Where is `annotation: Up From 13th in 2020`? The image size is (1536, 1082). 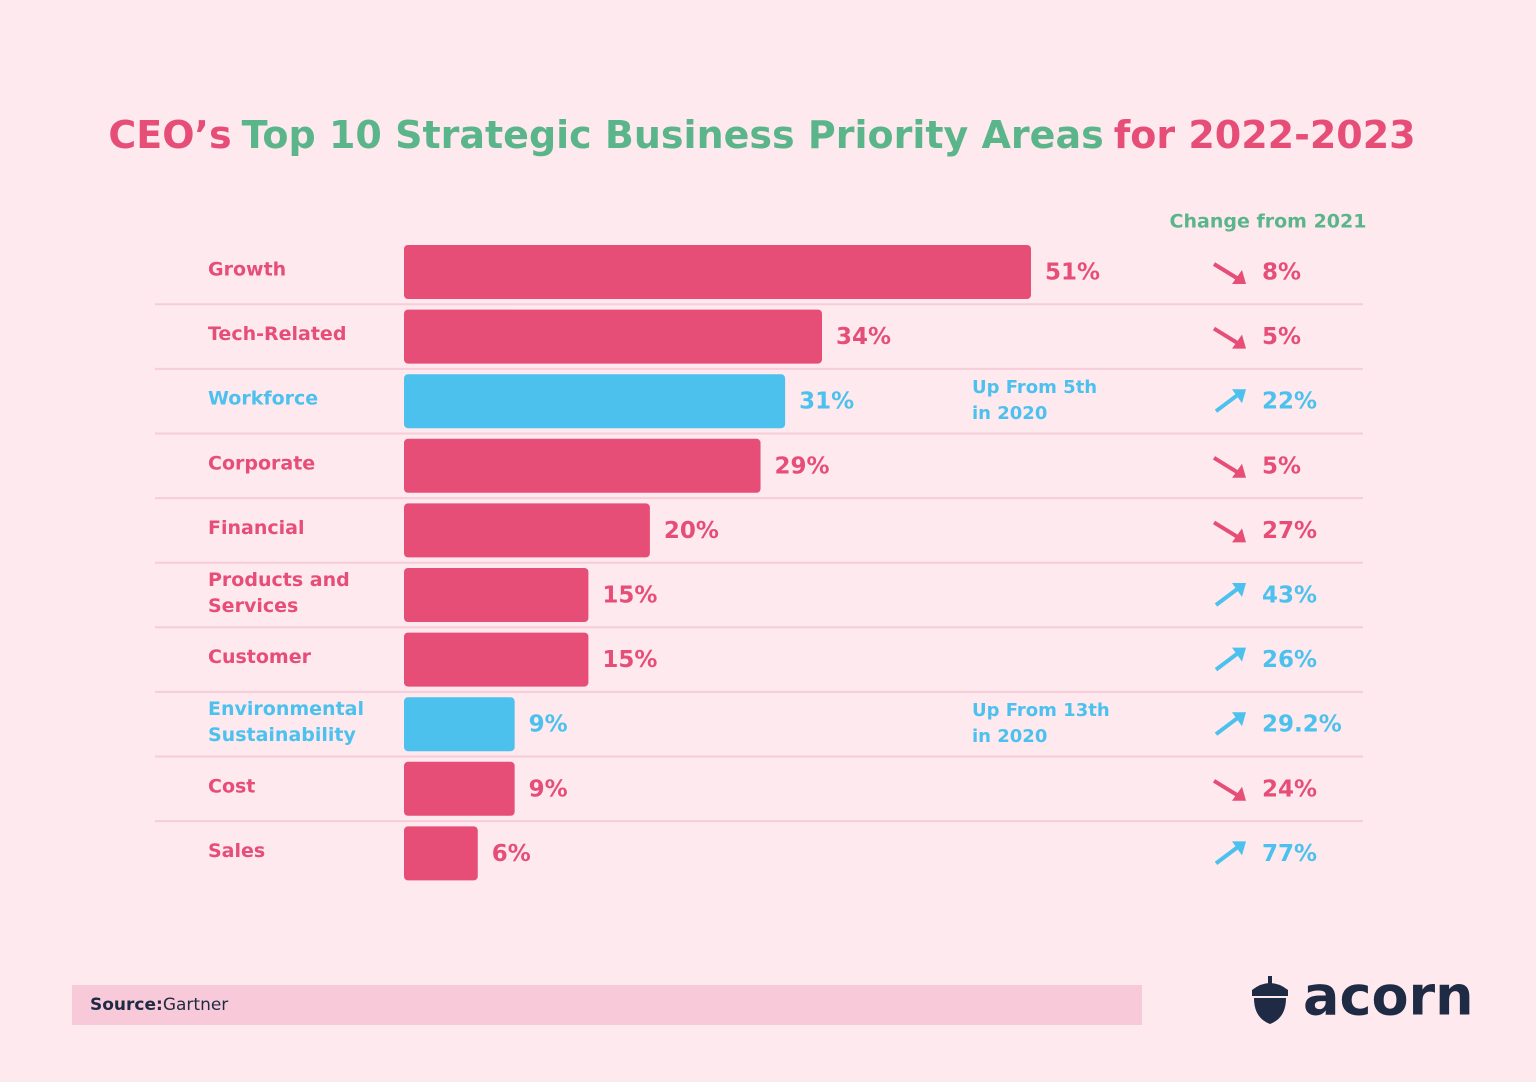 annotation: Up From 13th in 2020 is located at coordinates (1041, 723).